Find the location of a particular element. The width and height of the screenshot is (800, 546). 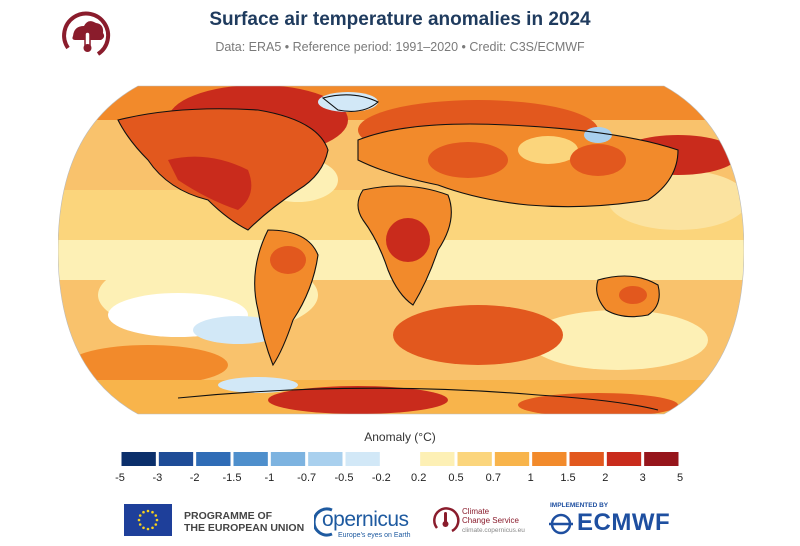

eu-line-2: THE EUROPEAN UNION is located at coordinates (244, 528).